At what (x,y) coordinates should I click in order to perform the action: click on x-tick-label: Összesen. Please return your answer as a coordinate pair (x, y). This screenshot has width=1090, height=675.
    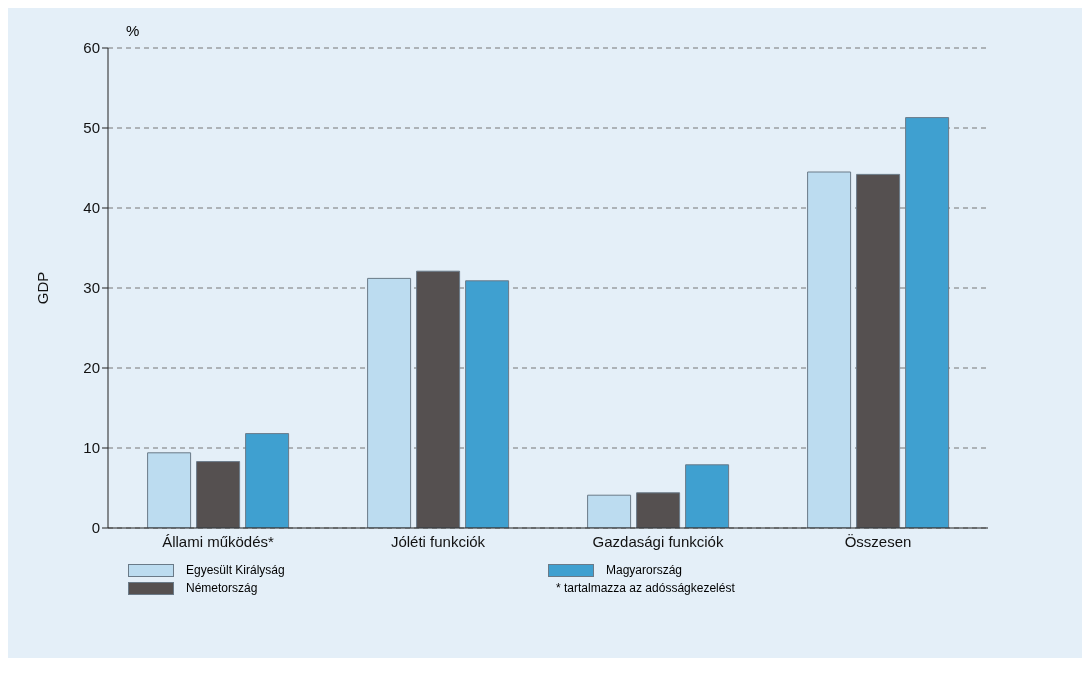
    Looking at the image, I should click on (878, 541).